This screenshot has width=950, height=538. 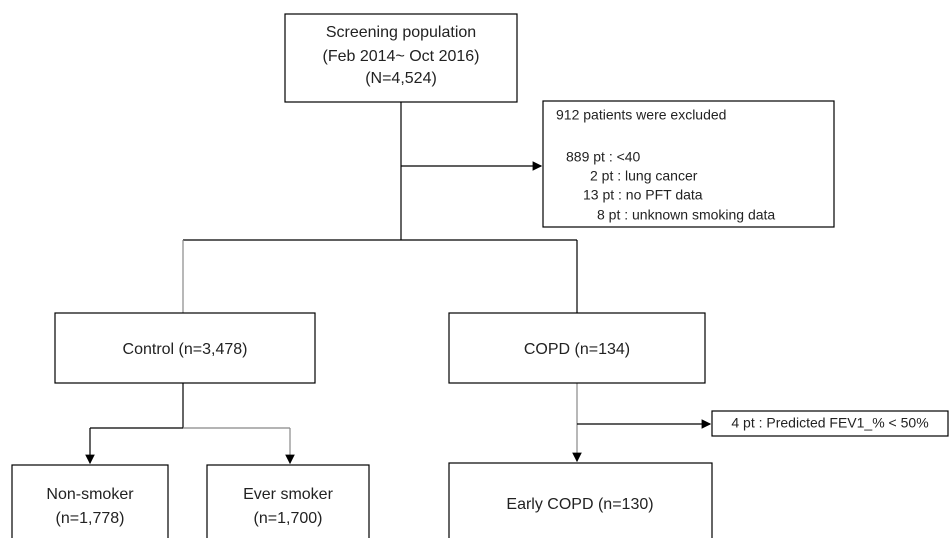 I want to click on node-text: Screening population, so click(x=401, y=32).